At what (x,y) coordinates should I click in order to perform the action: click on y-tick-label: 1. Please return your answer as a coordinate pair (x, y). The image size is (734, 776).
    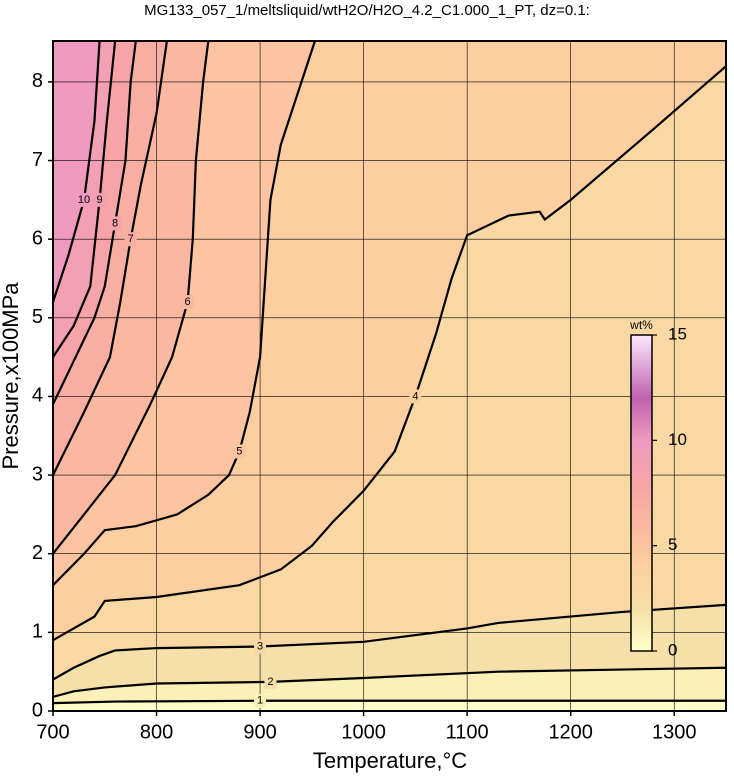
    Looking at the image, I should click on (37, 632).